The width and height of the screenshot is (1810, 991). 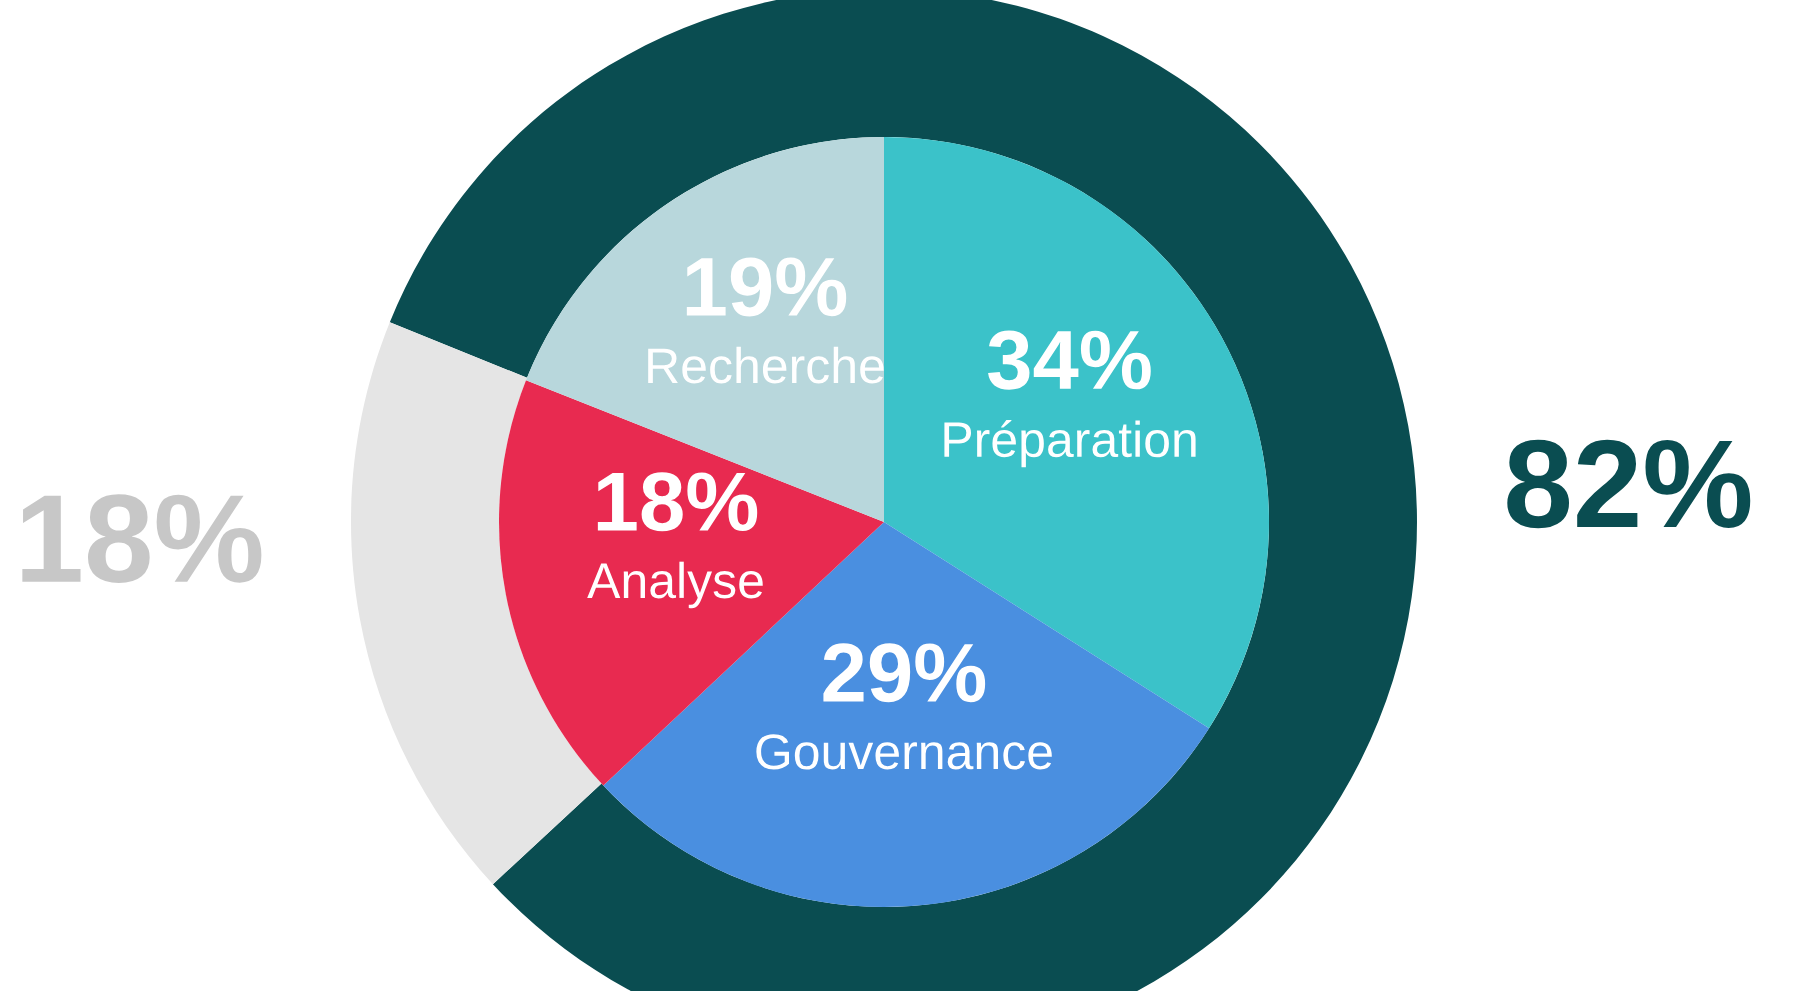 I want to click on slice-label: Analyse, so click(x=675, y=585).